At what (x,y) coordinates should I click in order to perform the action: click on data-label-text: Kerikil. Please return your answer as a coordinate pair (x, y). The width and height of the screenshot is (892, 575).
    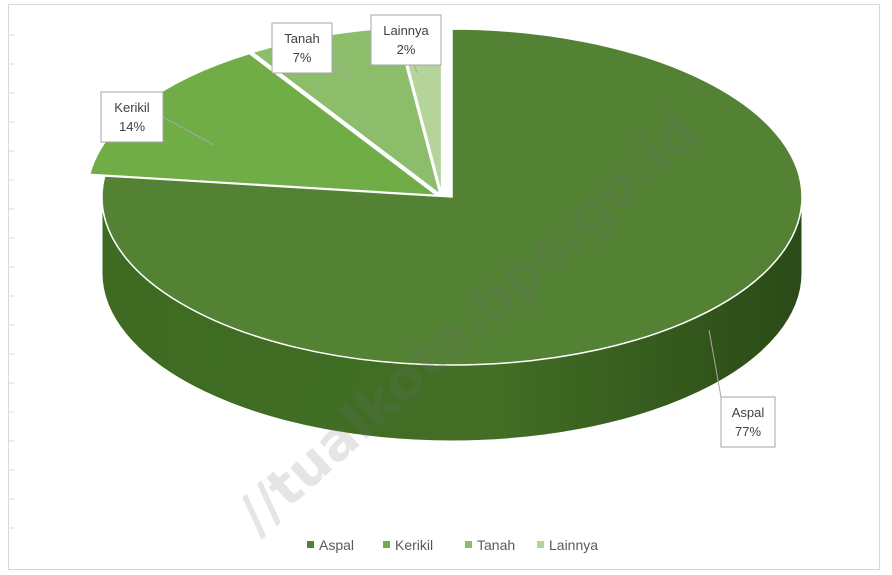
    Looking at the image, I should click on (132, 107).